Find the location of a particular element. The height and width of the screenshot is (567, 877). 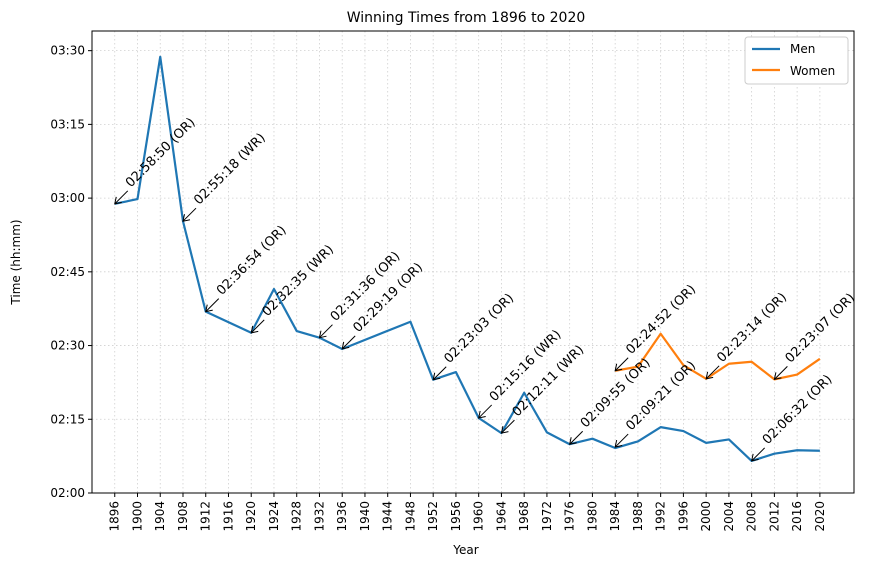

y-axis-title: Time (hh:mm) is located at coordinates (16, 262).